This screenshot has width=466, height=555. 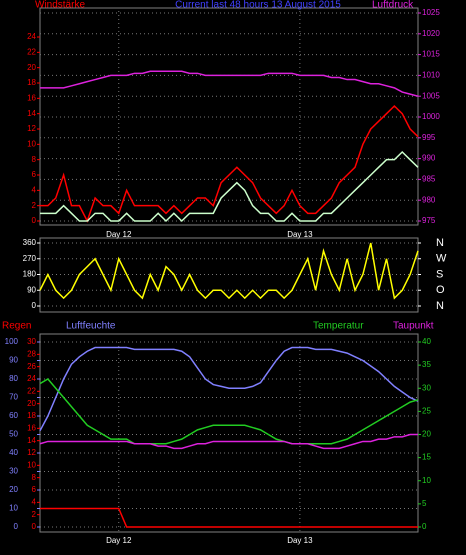 What do you see at coordinates (338, 326) in the screenshot?
I see `axis-title: Temperatur` at bounding box center [338, 326].